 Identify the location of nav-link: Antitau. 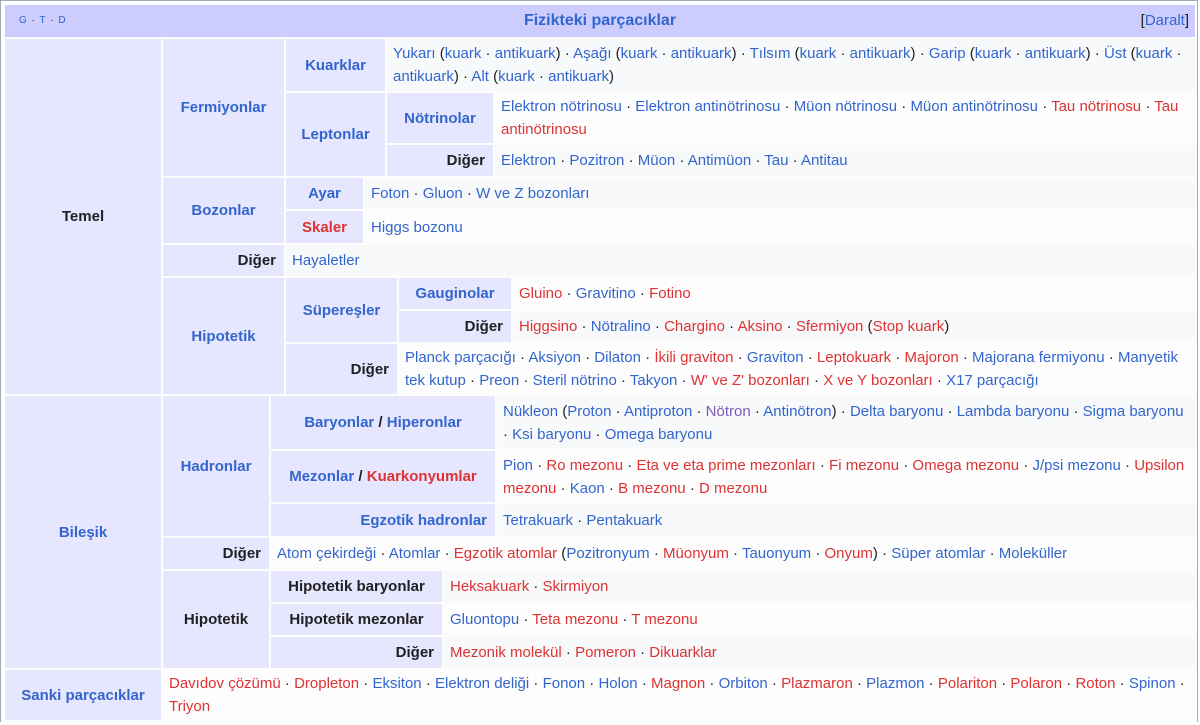
(824, 160).